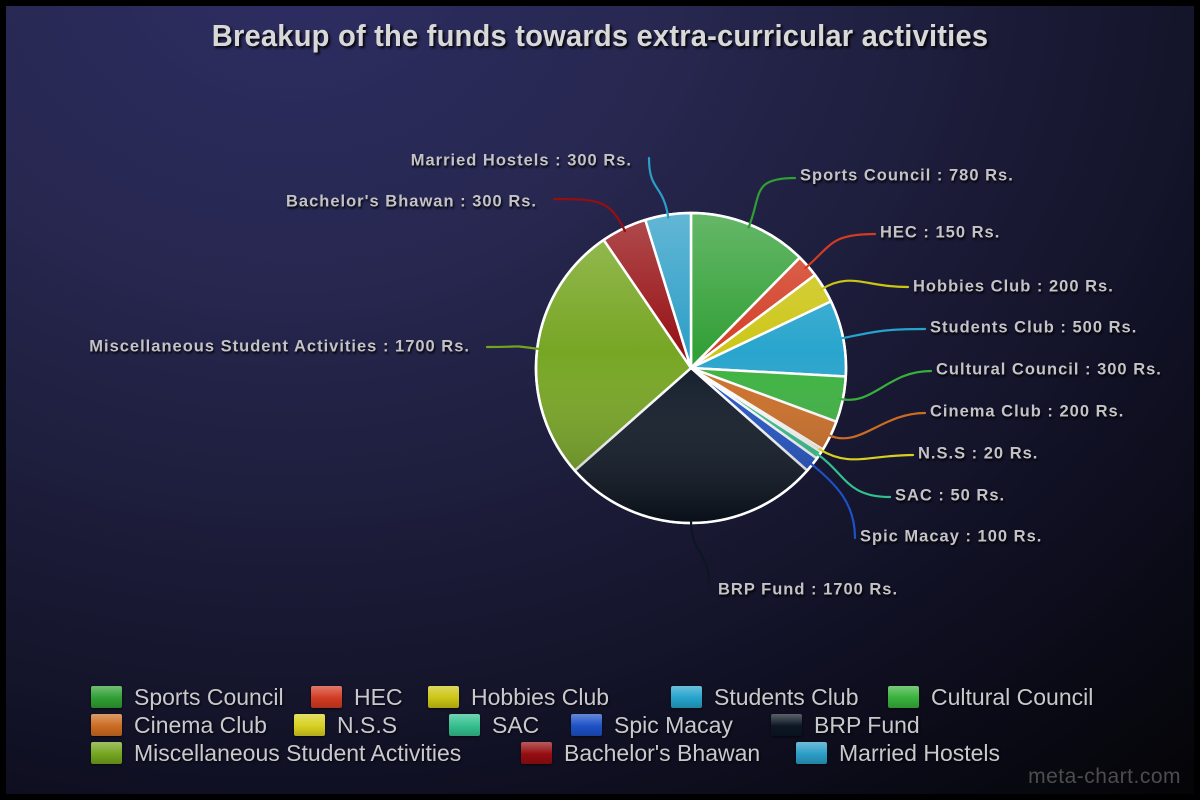  What do you see at coordinates (832, 500) in the screenshot?
I see `leader-line-spic-macay` at bounding box center [832, 500].